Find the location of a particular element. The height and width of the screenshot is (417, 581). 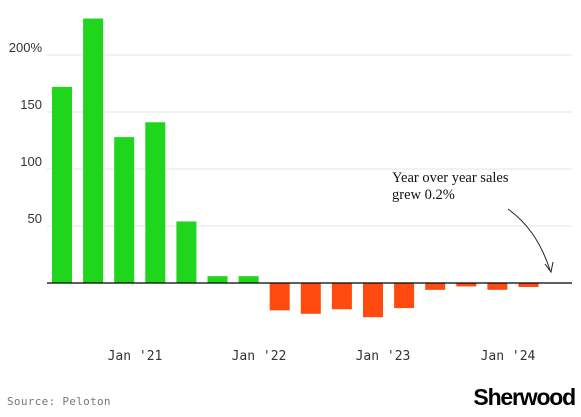

annotation-arrow is located at coordinates (529, 239).